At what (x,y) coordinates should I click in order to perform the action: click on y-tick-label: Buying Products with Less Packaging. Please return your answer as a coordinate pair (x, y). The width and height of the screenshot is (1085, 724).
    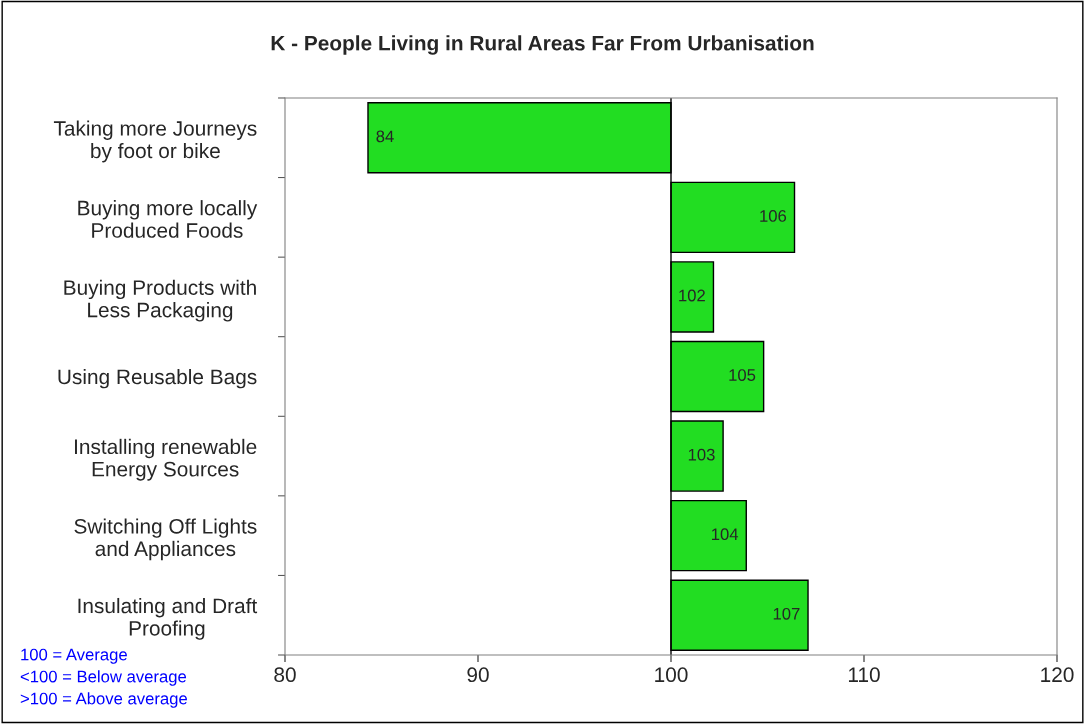
    Looking at the image, I should click on (160, 300).